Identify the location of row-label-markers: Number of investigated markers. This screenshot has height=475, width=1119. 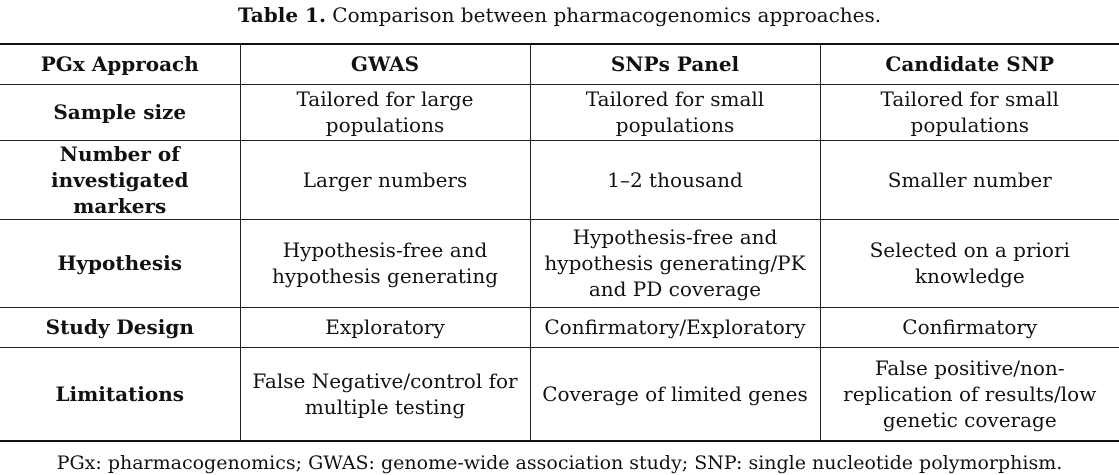
(120, 180).